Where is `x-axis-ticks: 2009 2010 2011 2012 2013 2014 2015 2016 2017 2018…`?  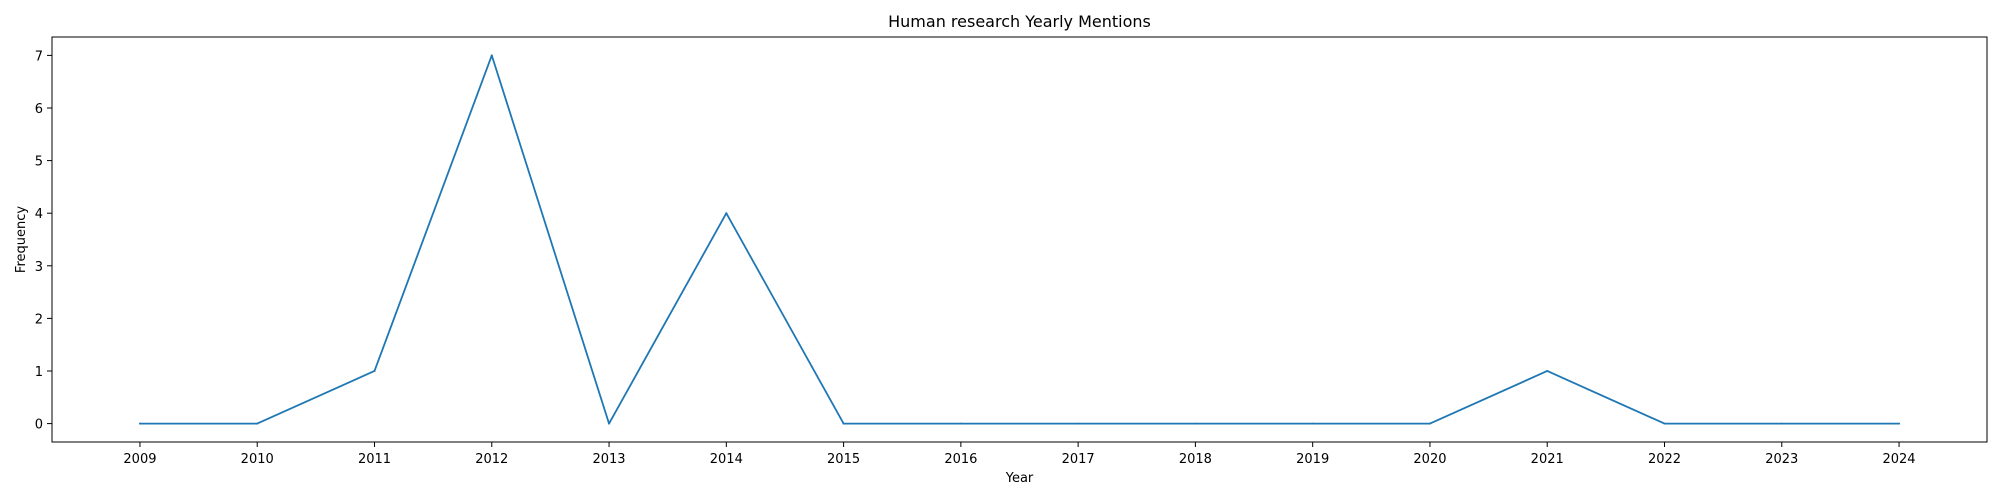 x-axis-ticks: 2009 2010 2011 2012 2013 2014 2015 2016 2017 2018… is located at coordinates (1019, 454).